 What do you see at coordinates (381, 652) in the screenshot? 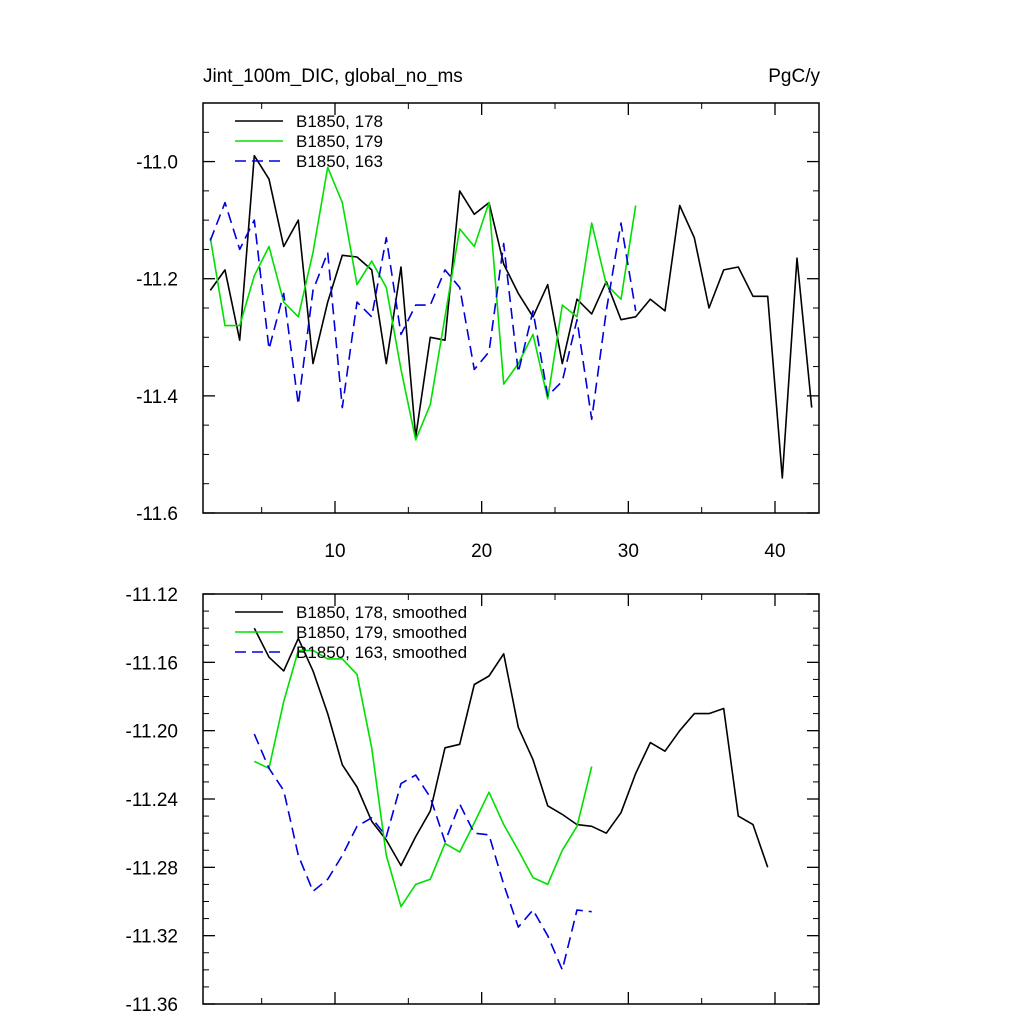
I see `legend-label: B1850, 163, smoothed` at bounding box center [381, 652].